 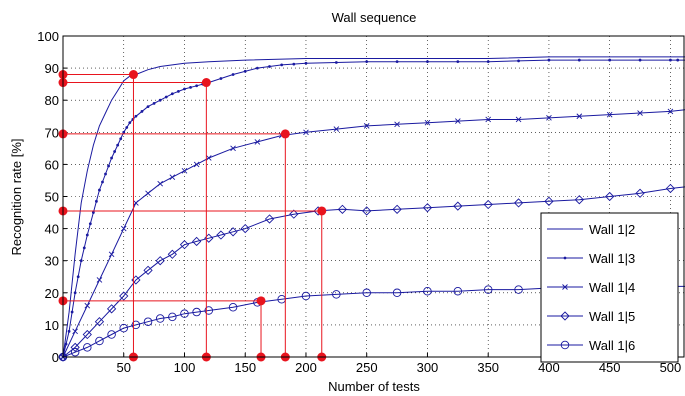 What do you see at coordinates (591, 229) in the screenshot?
I see `legend-entry-1: Wall 1|2` at bounding box center [591, 229].